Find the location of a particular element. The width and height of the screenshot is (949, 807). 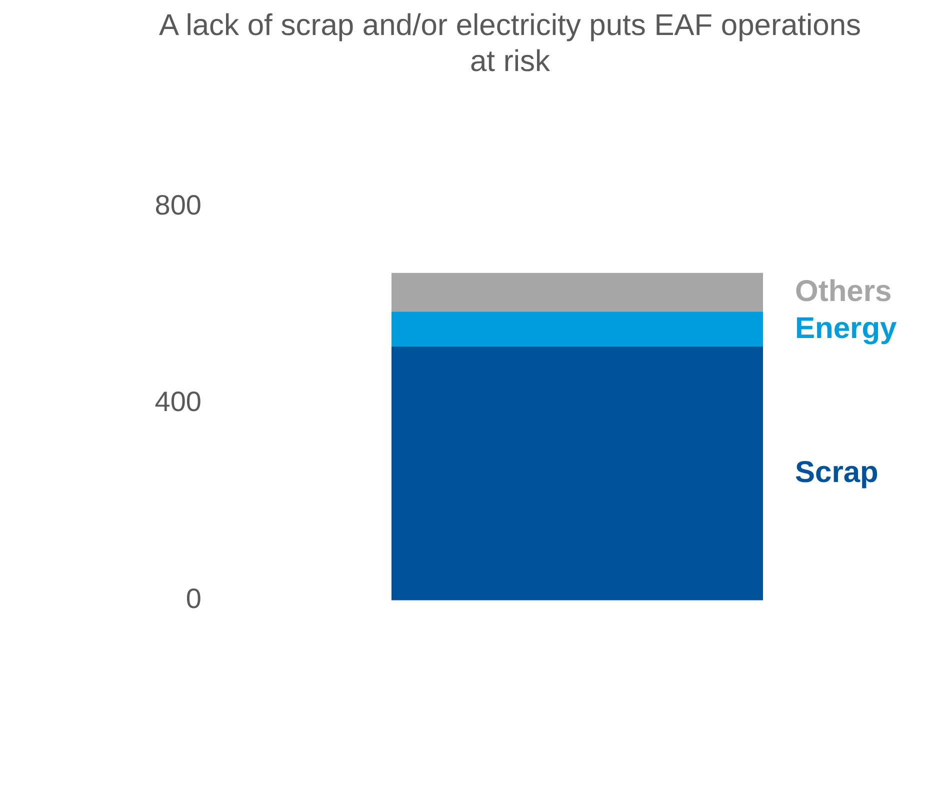

series-label: Energy is located at coordinates (846, 328).